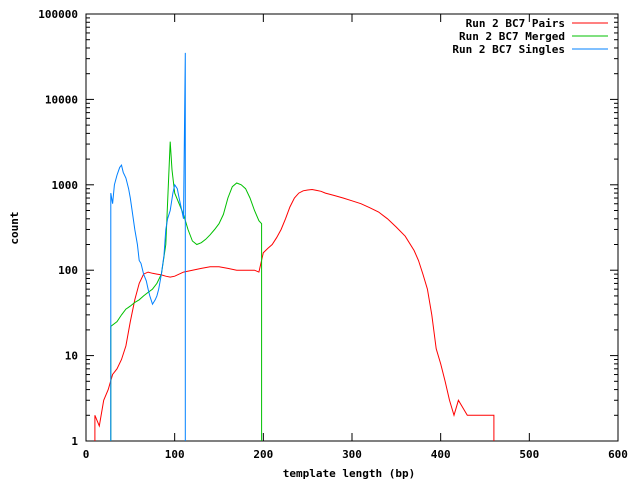  Describe the element at coordinates (74, 441) in the screenshot. I see `y-tick-label: 1` at that location.